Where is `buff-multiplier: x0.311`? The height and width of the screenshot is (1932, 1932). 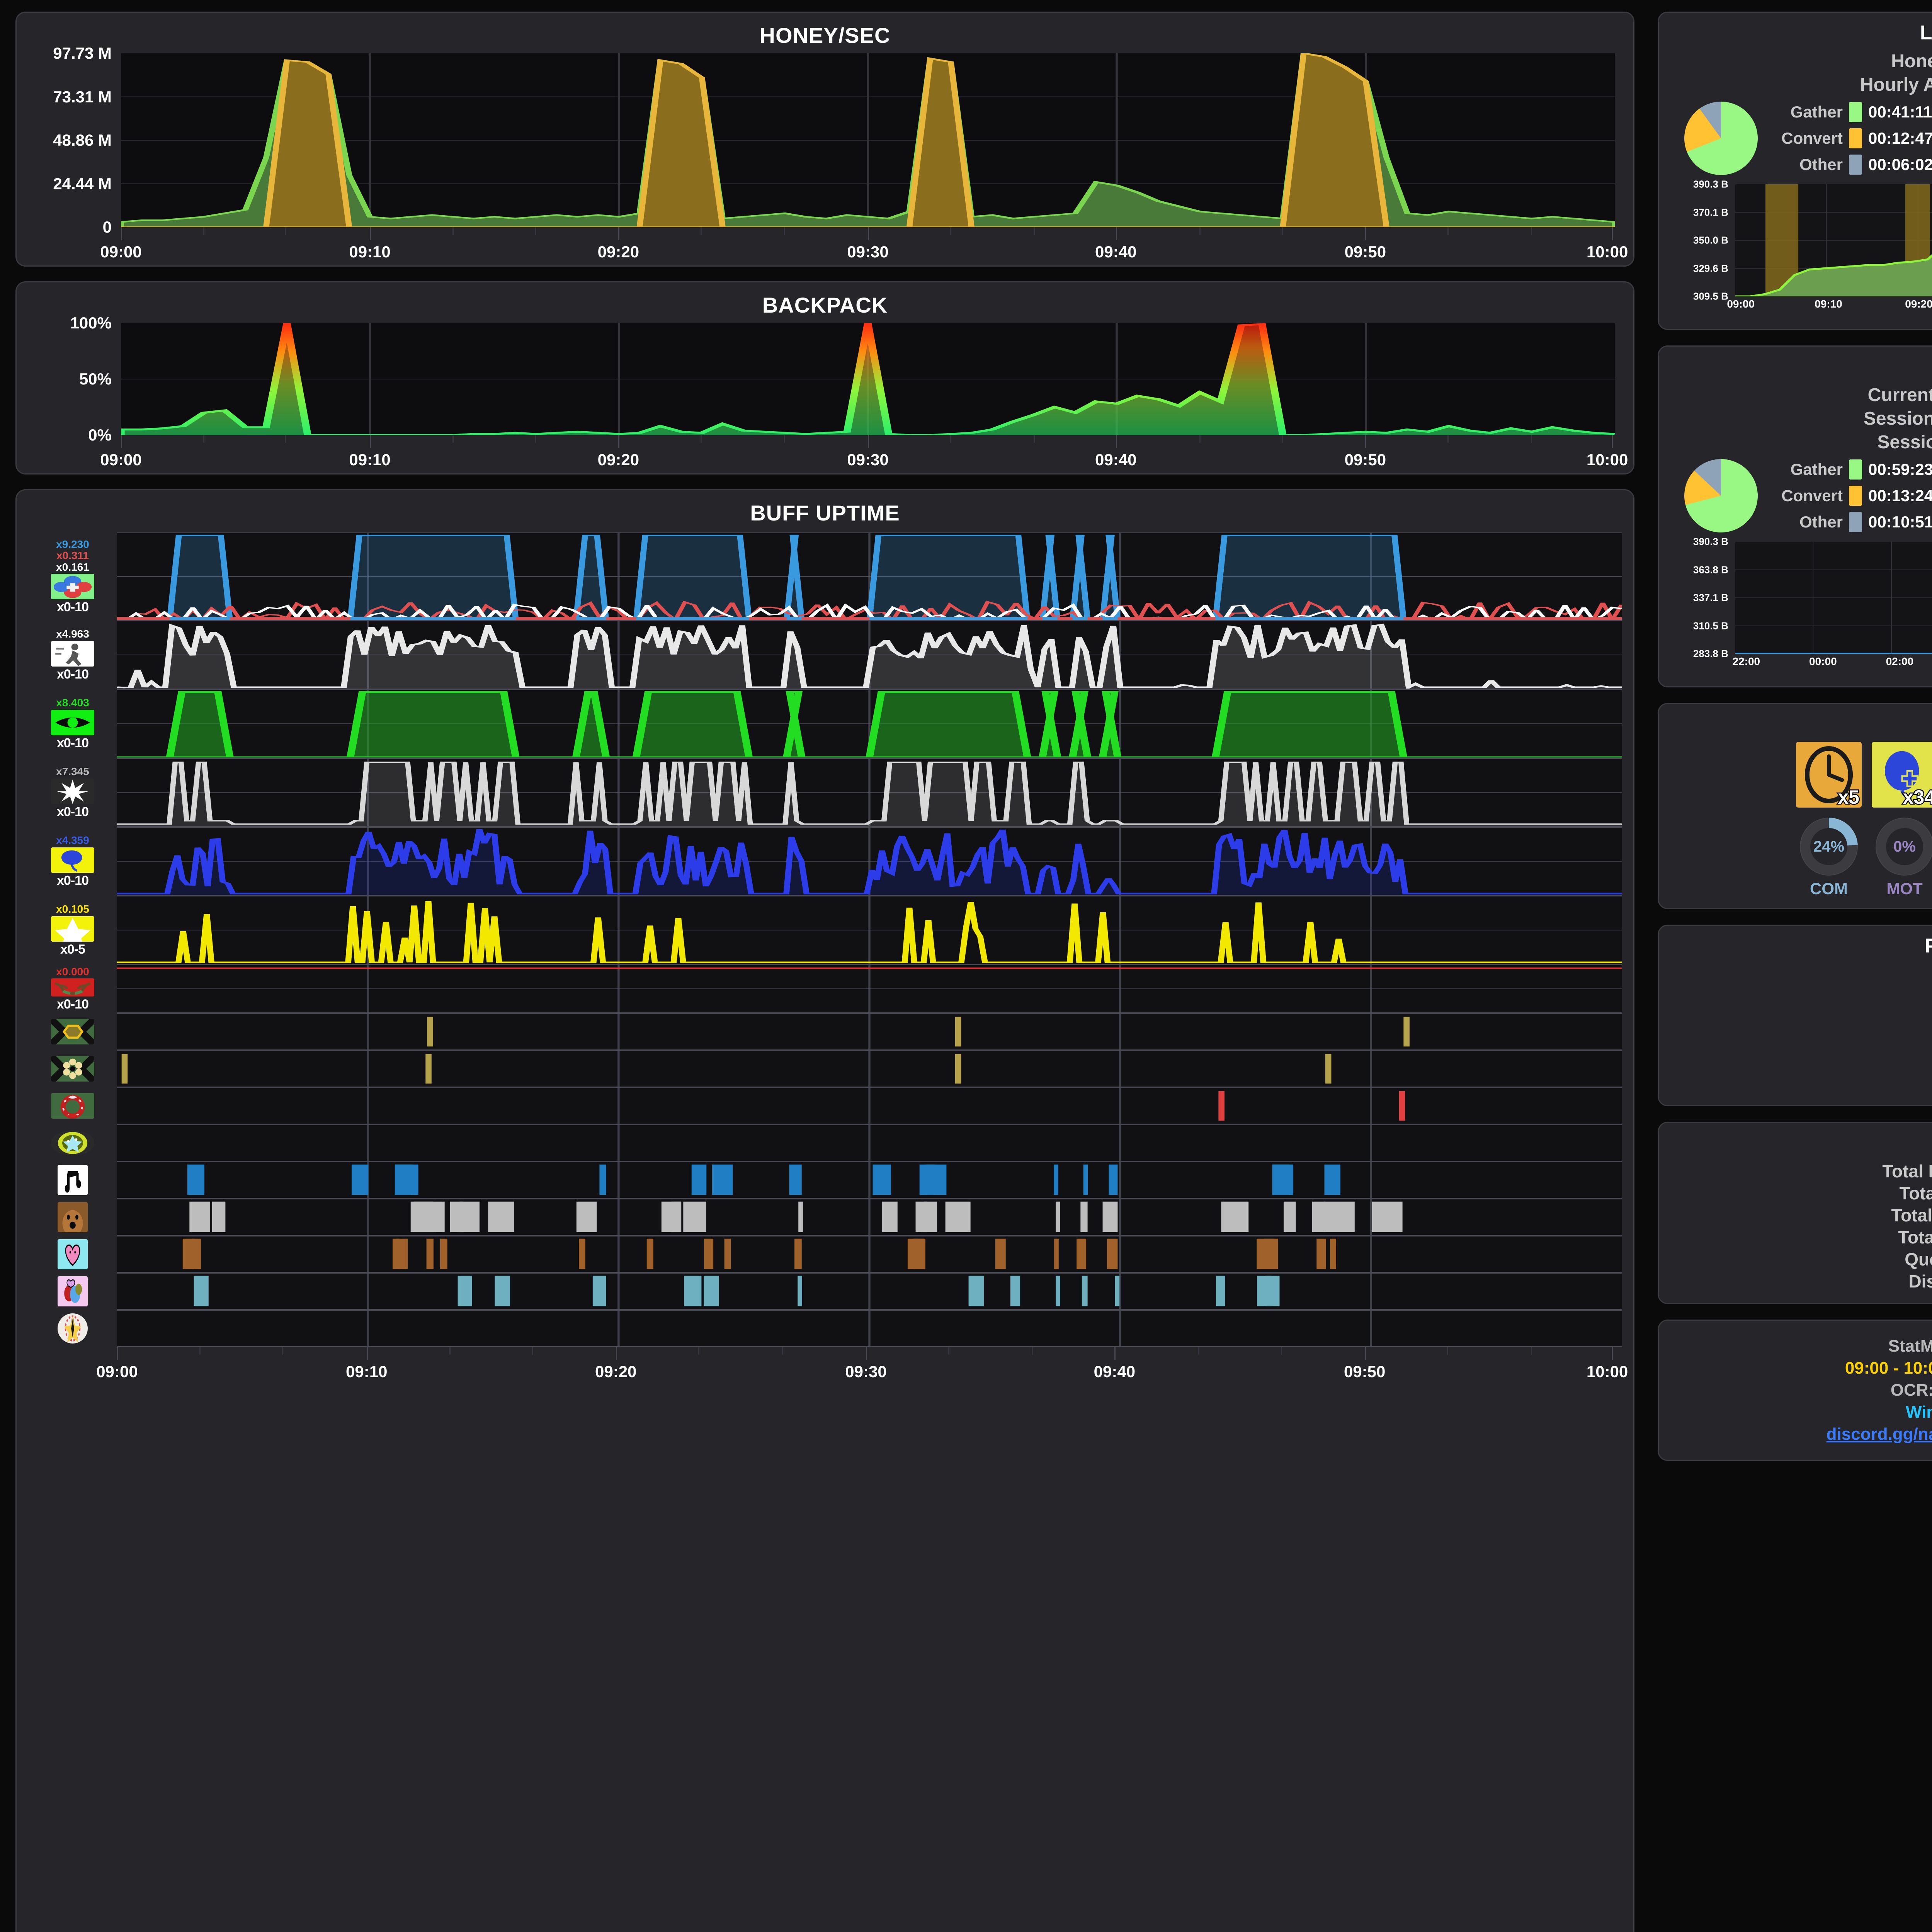 buff-multiplier: x0.311 is located at coordinates (73, 556).